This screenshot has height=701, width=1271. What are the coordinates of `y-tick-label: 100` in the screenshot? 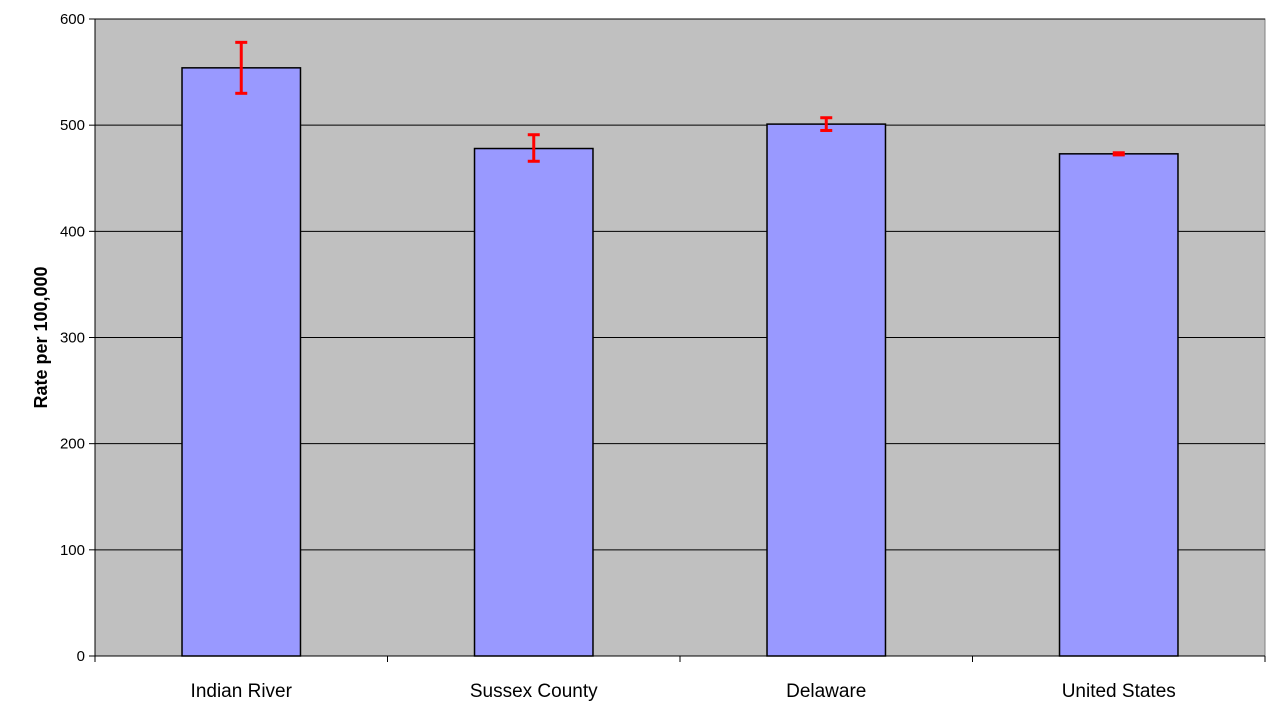 It's located at (72, 550).